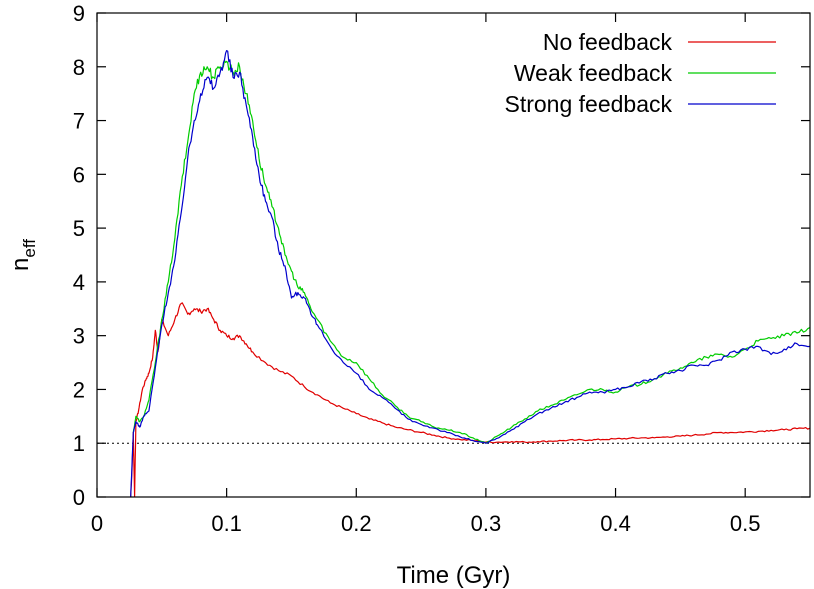 This screenshot has height=589, width=814. What do you see at coordinates (588, 104) in the screenshot?
I see `legend-label: Strong feedback` at bounding box center [588, 104].